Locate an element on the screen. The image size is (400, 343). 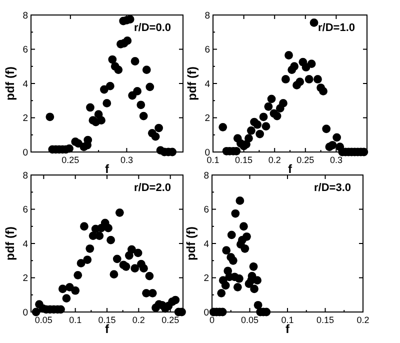
annotation: r/D=3.0 is located at coordinates (332, 188).